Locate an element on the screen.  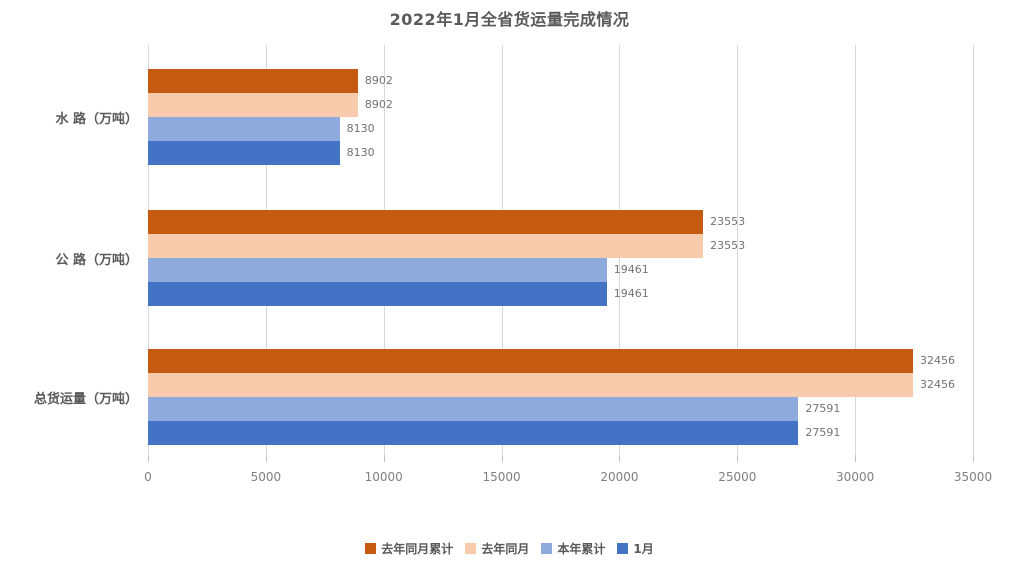
legend-item: 本年累计 is located at coordinates (573, 548).